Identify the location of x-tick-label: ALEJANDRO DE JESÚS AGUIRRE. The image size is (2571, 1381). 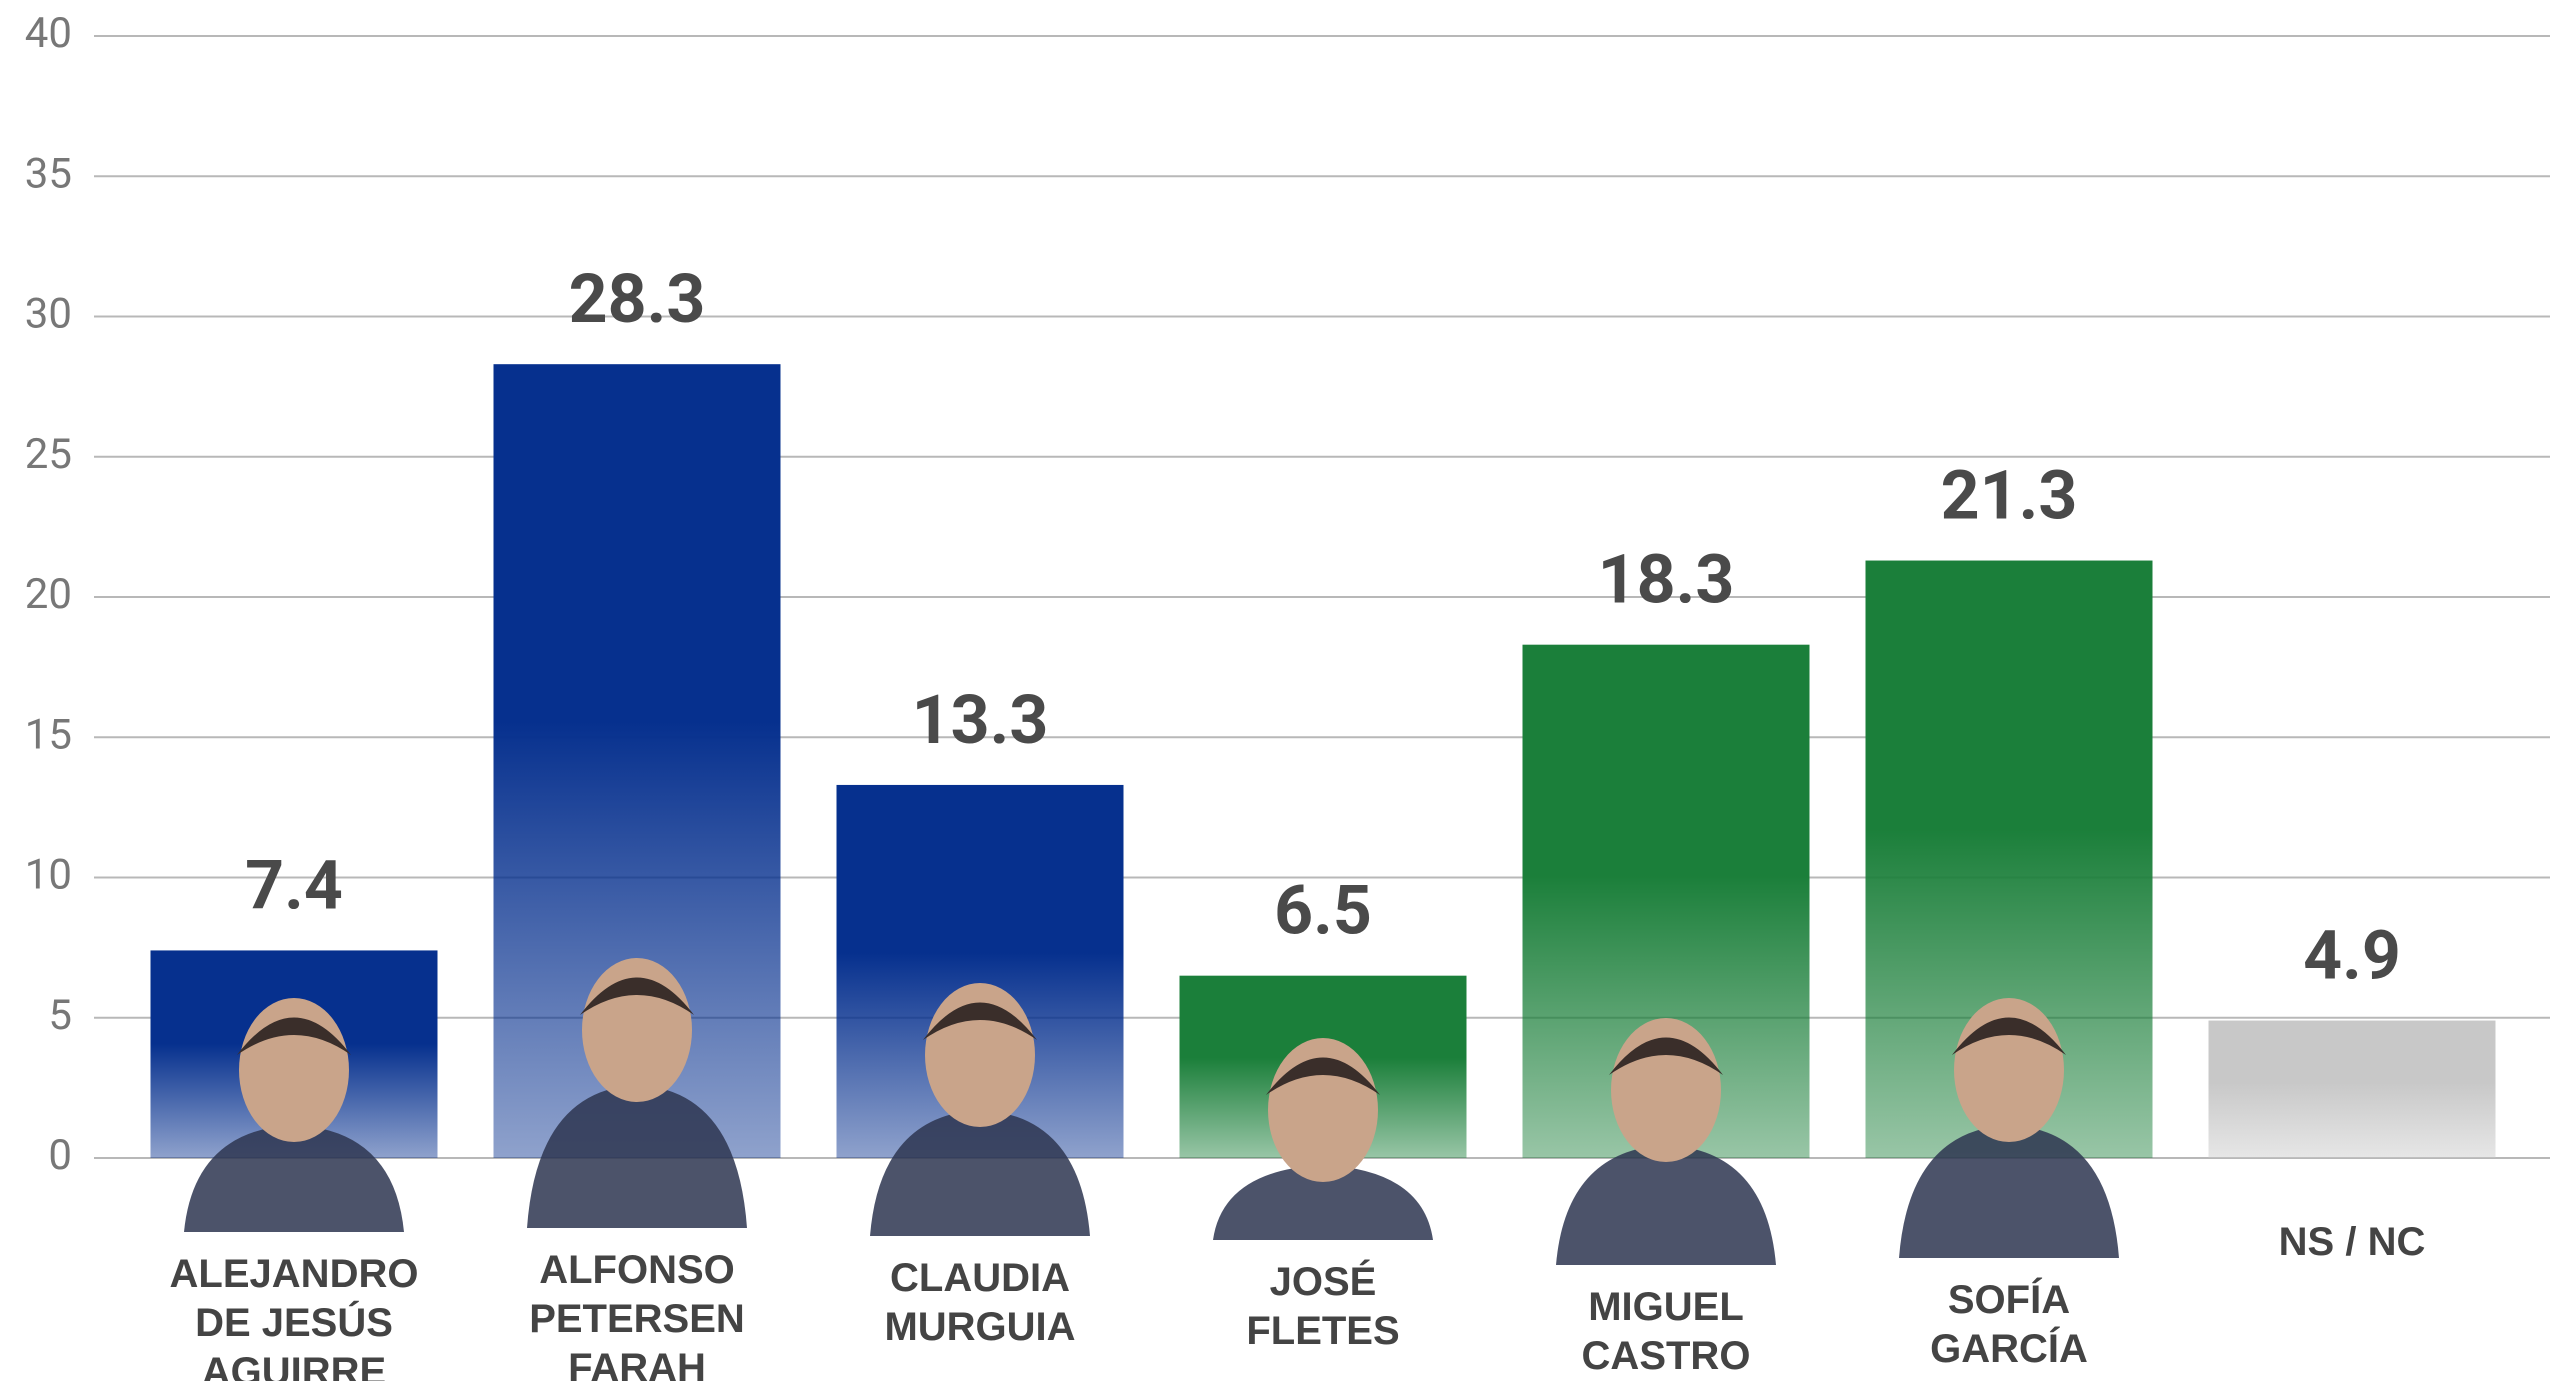
(294, 1316).